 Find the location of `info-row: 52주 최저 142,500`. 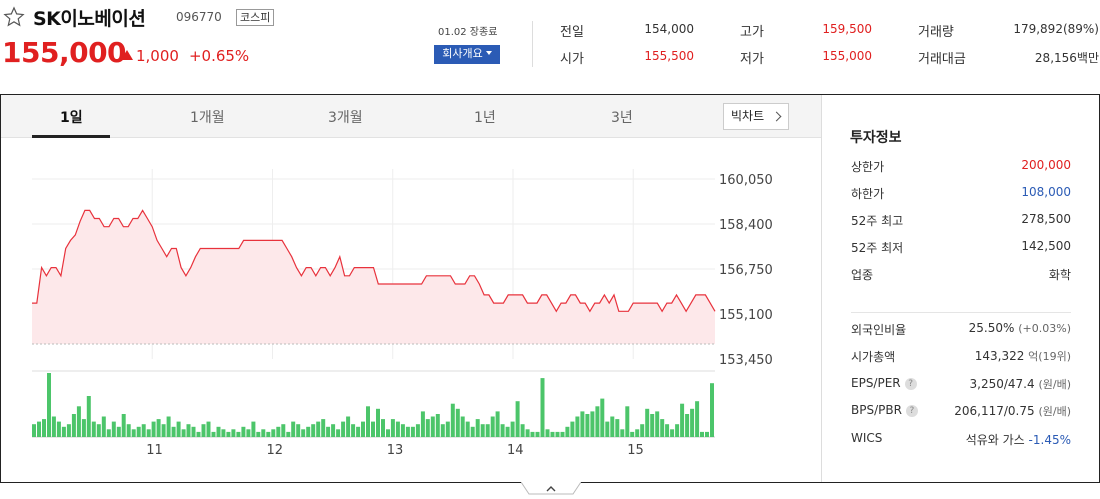

info-row: 52주 최저 142,500 is located at coordinates (961, 249).